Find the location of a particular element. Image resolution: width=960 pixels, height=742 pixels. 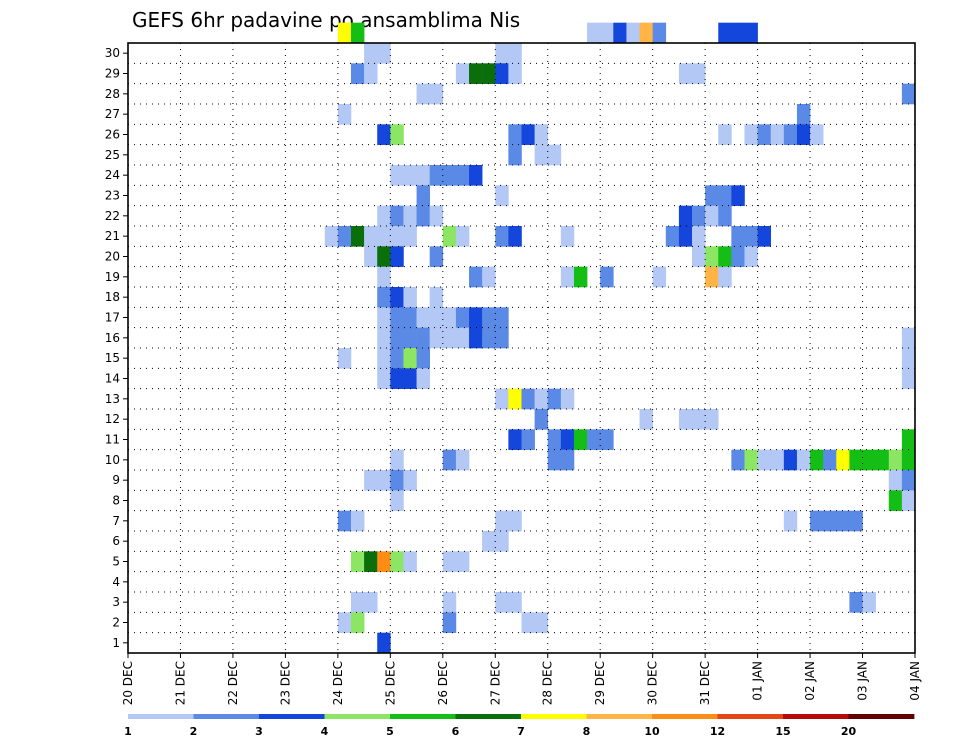

x-tick-label: 03 JAN is located at coordinates (863, 681).